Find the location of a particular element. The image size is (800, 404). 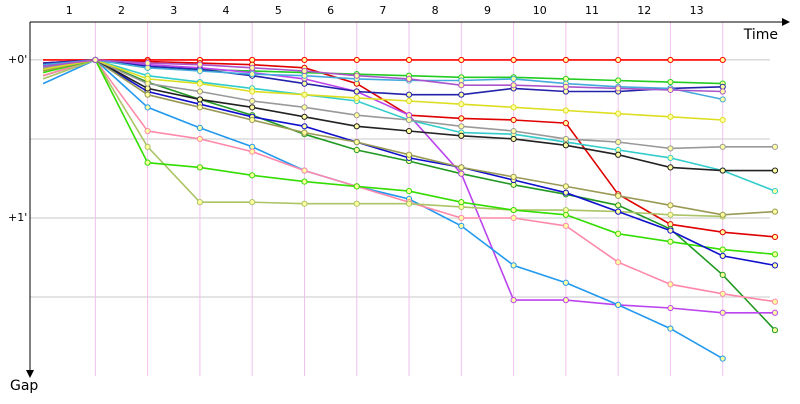

x-tick-label: 9 is located at coordinates (487, 10).